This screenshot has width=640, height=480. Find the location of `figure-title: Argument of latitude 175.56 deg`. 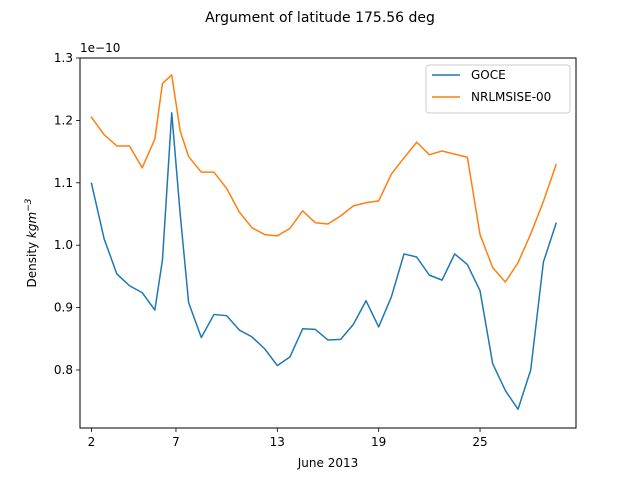

figure-title: Argument of latitude 175.56 deg is located at coordinates (320, 18).